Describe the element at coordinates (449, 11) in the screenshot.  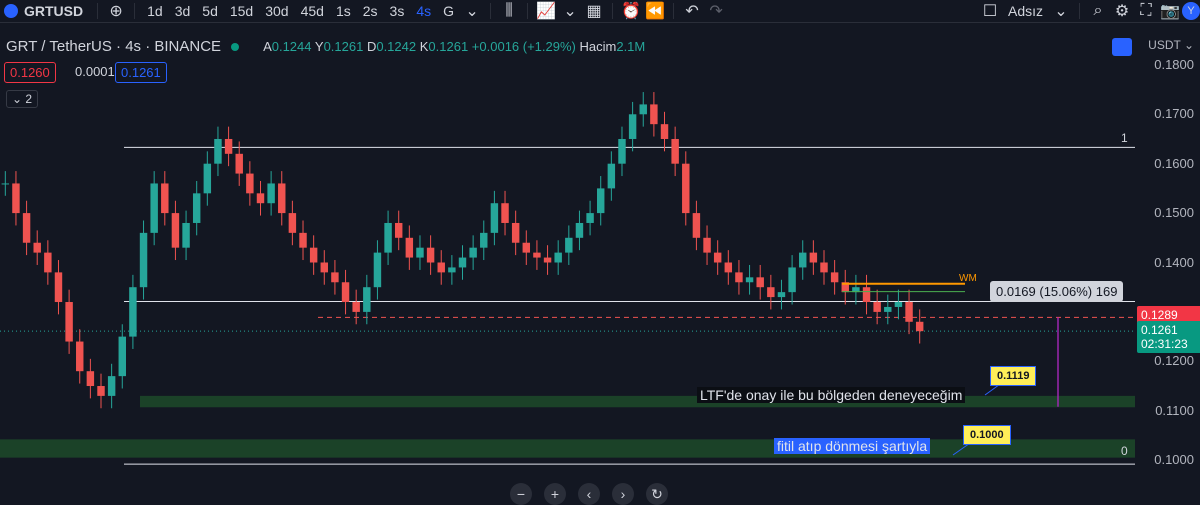
I see `interval-g: G` at that location.